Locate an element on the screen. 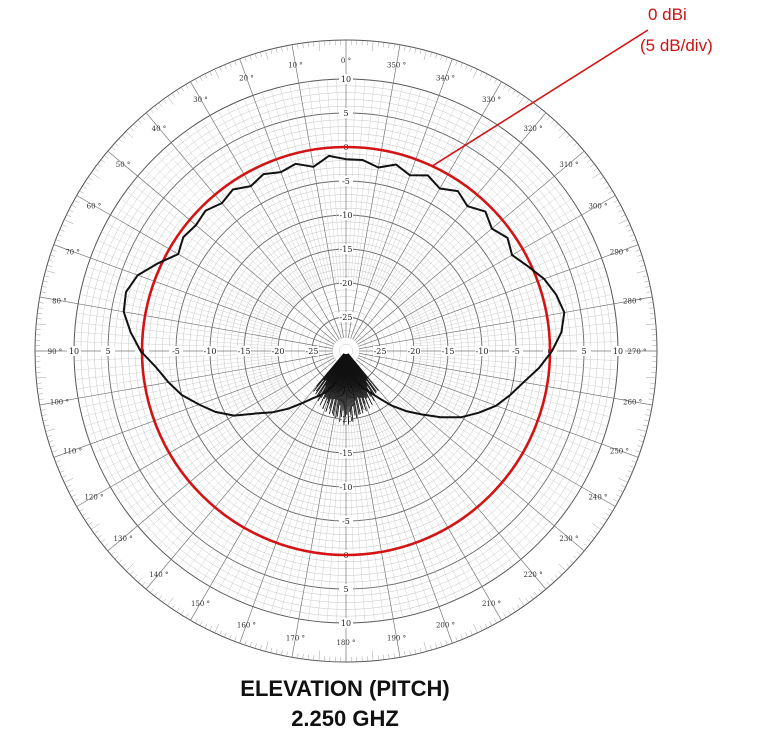 This screenshot has width=765, height=735. annotation-line-2: (5 dB/div) is located at coordinates (676, 45).